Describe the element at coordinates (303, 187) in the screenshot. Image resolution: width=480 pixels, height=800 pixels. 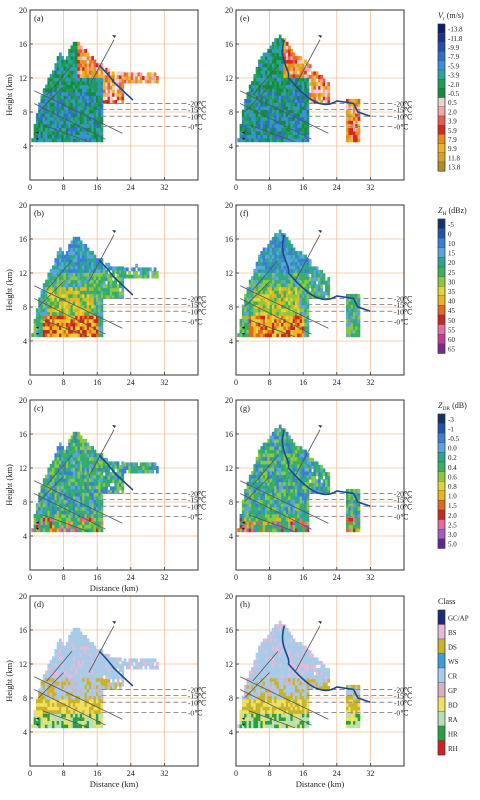
I see `x-tick-label: 16` at that location.